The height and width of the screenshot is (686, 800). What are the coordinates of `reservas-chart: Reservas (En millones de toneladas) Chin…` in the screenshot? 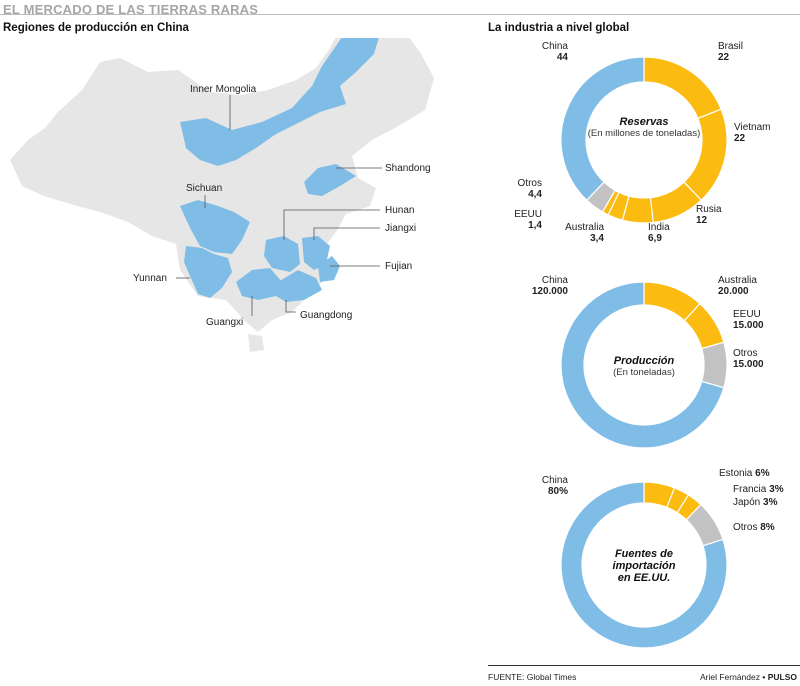 It's located at (644, 147).